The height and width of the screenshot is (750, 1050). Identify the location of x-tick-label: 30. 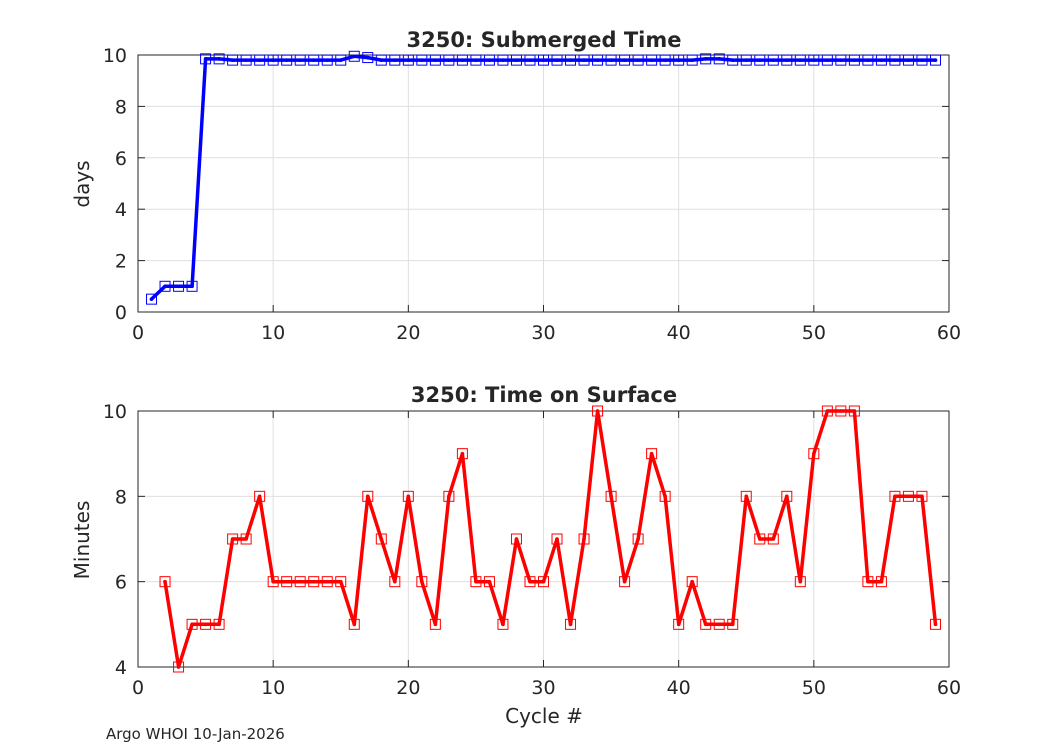
(543, 688).